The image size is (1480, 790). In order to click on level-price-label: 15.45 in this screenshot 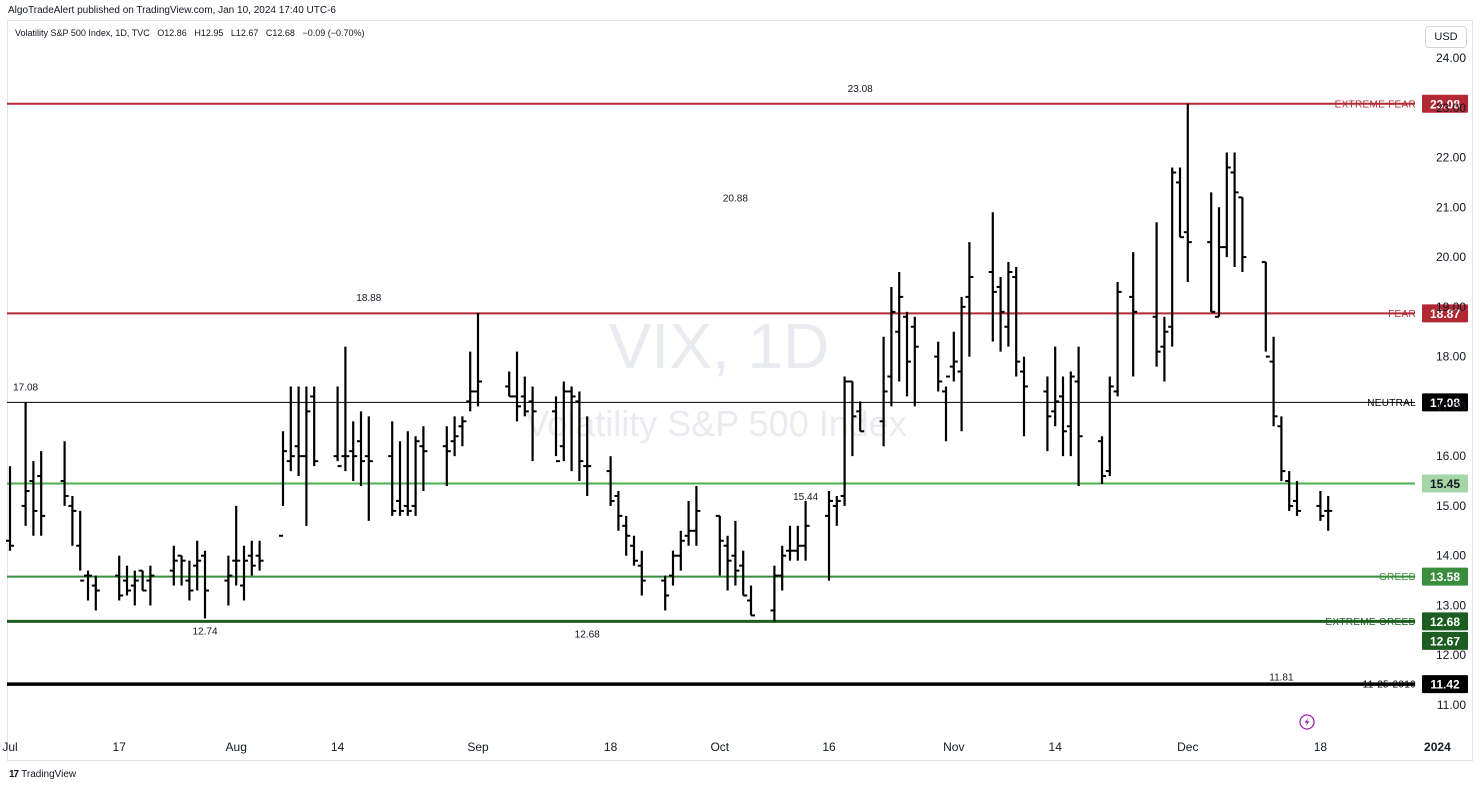, I will do `click(1445, 484)`.